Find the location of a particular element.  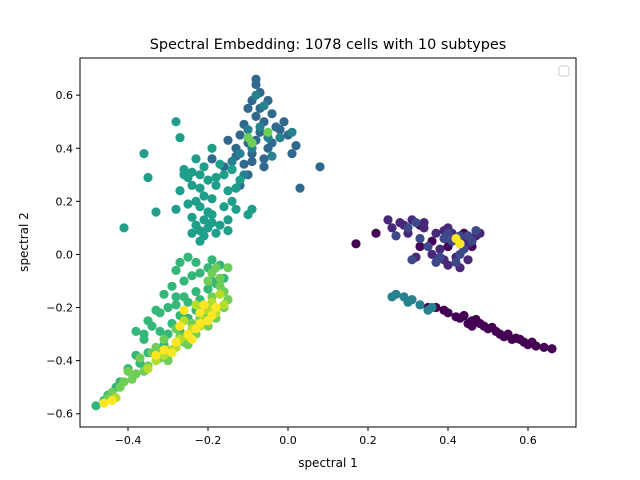

y-tick-label: −0.2 is located at coordinates (59, 308).